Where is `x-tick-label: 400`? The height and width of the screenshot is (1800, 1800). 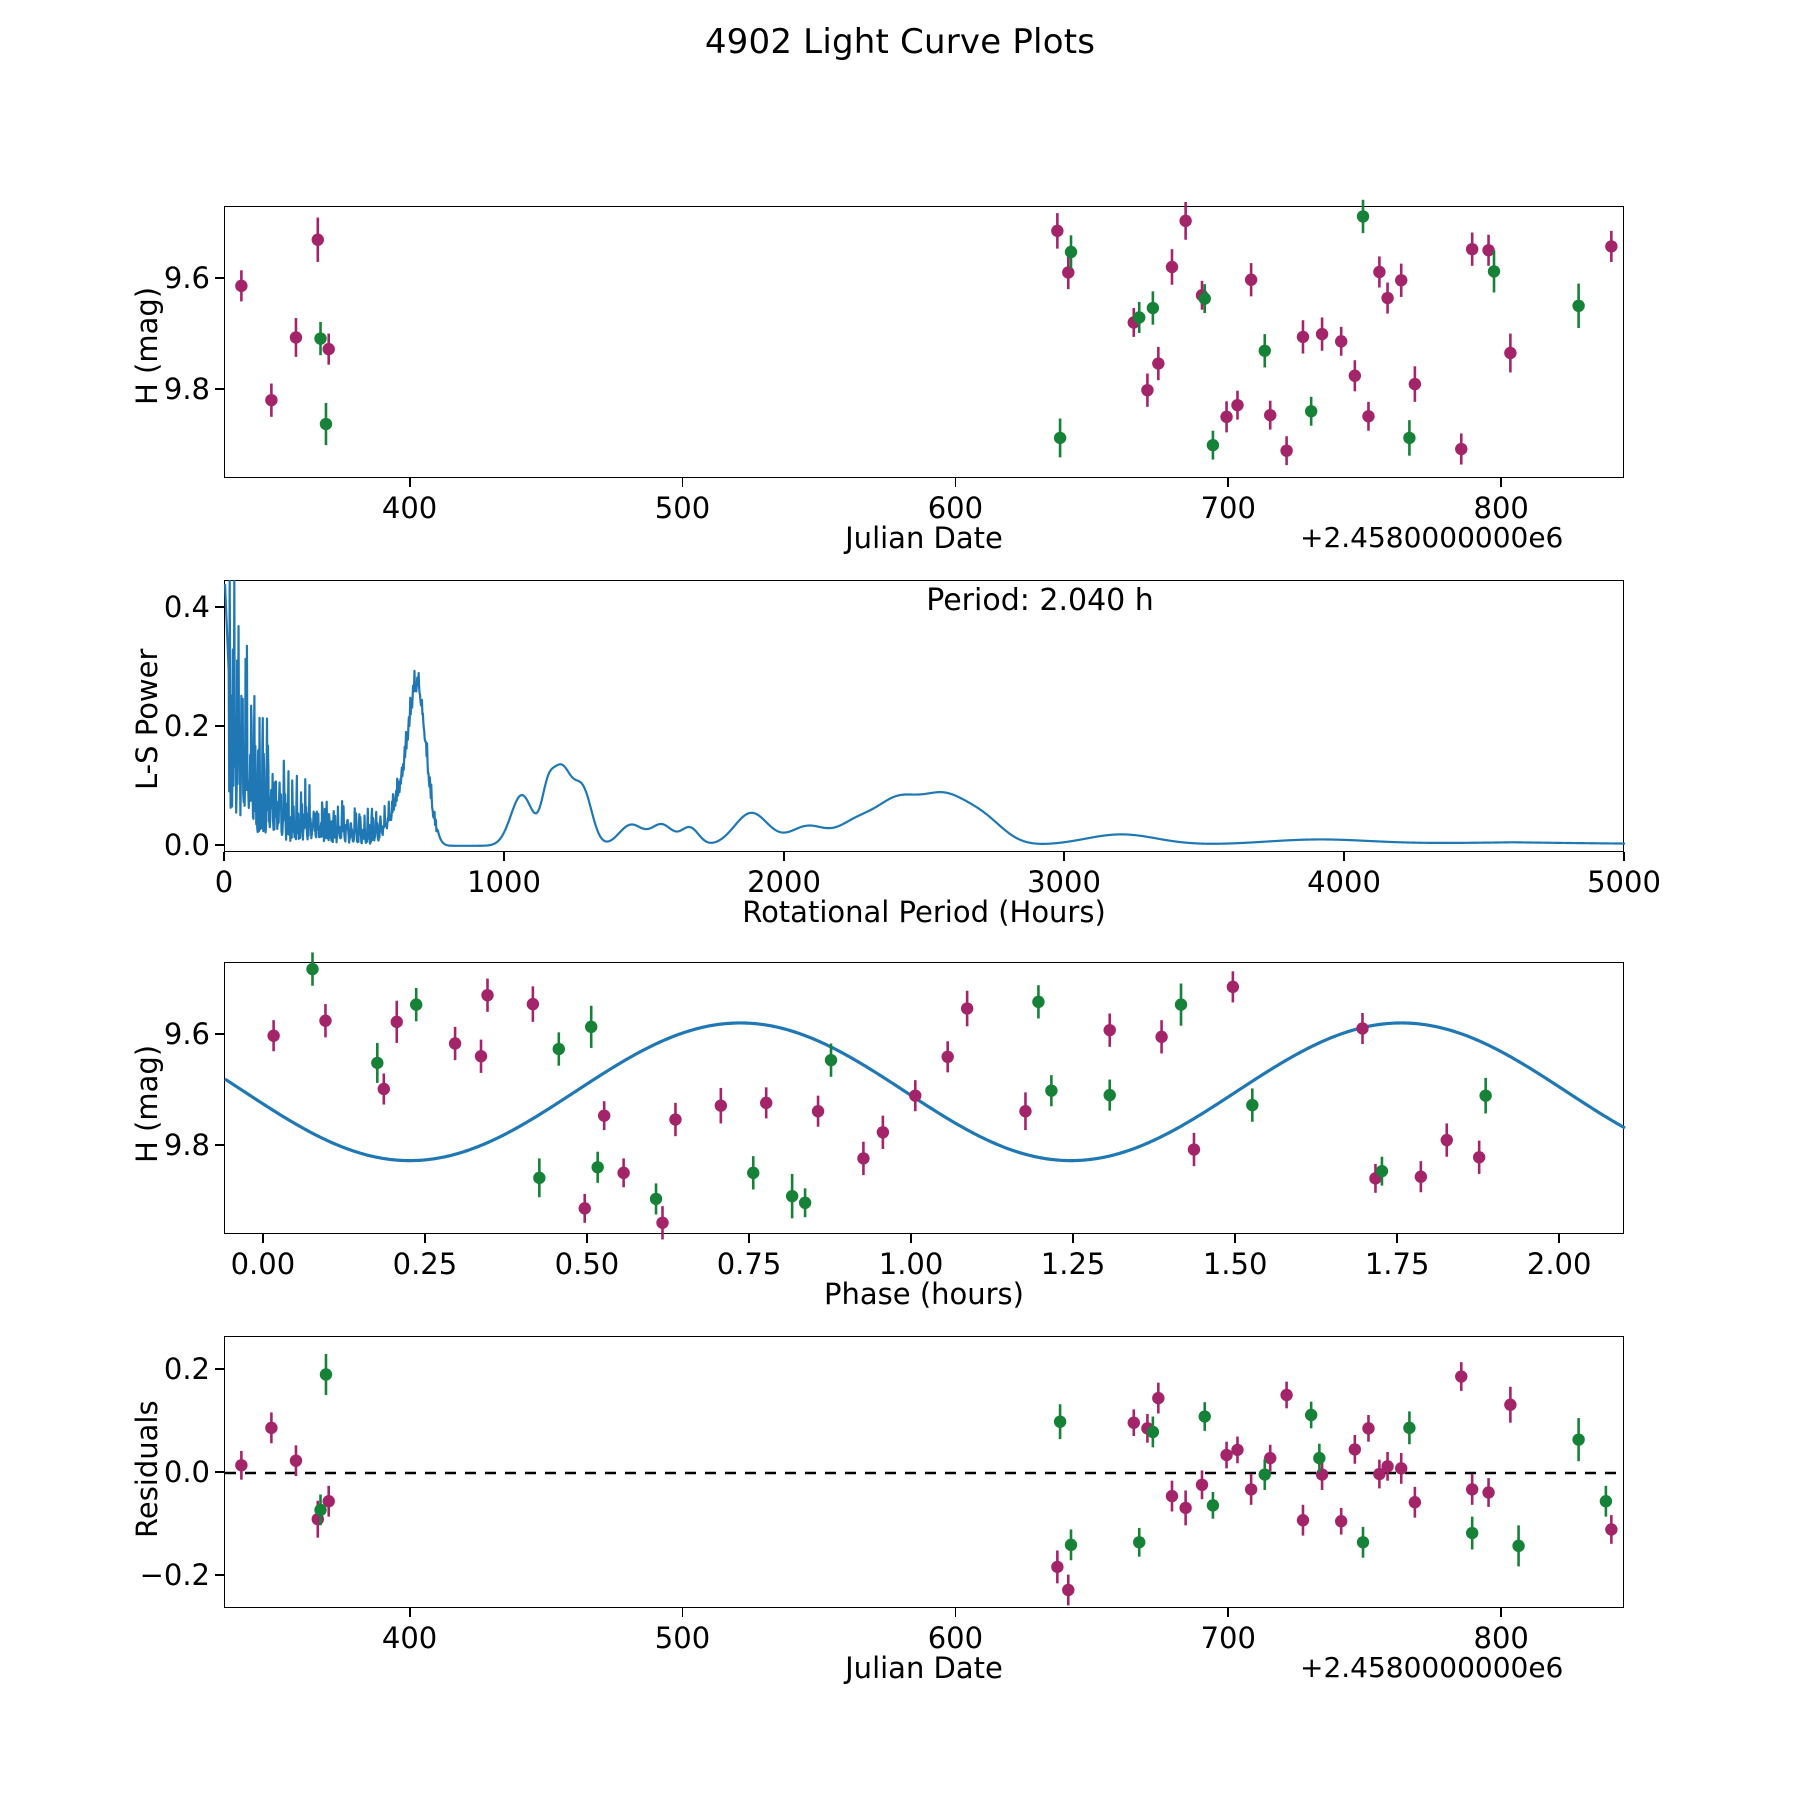
x-tick-label: 400 is located at coordinates (409, 508).